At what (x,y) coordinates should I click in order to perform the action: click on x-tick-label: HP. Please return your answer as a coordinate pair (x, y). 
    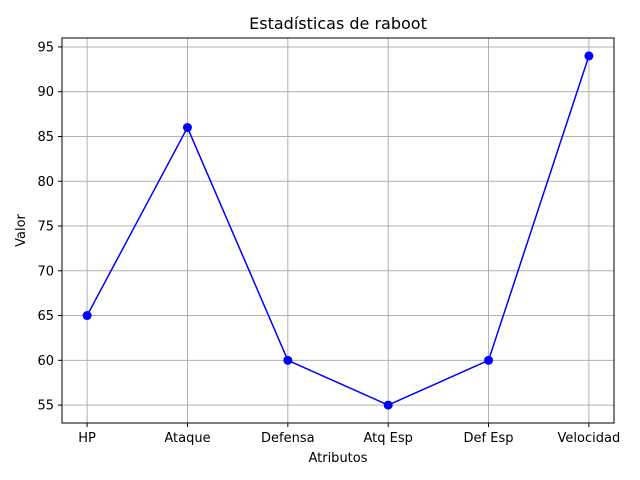
    Looking at the image, I should click on (87, 438).